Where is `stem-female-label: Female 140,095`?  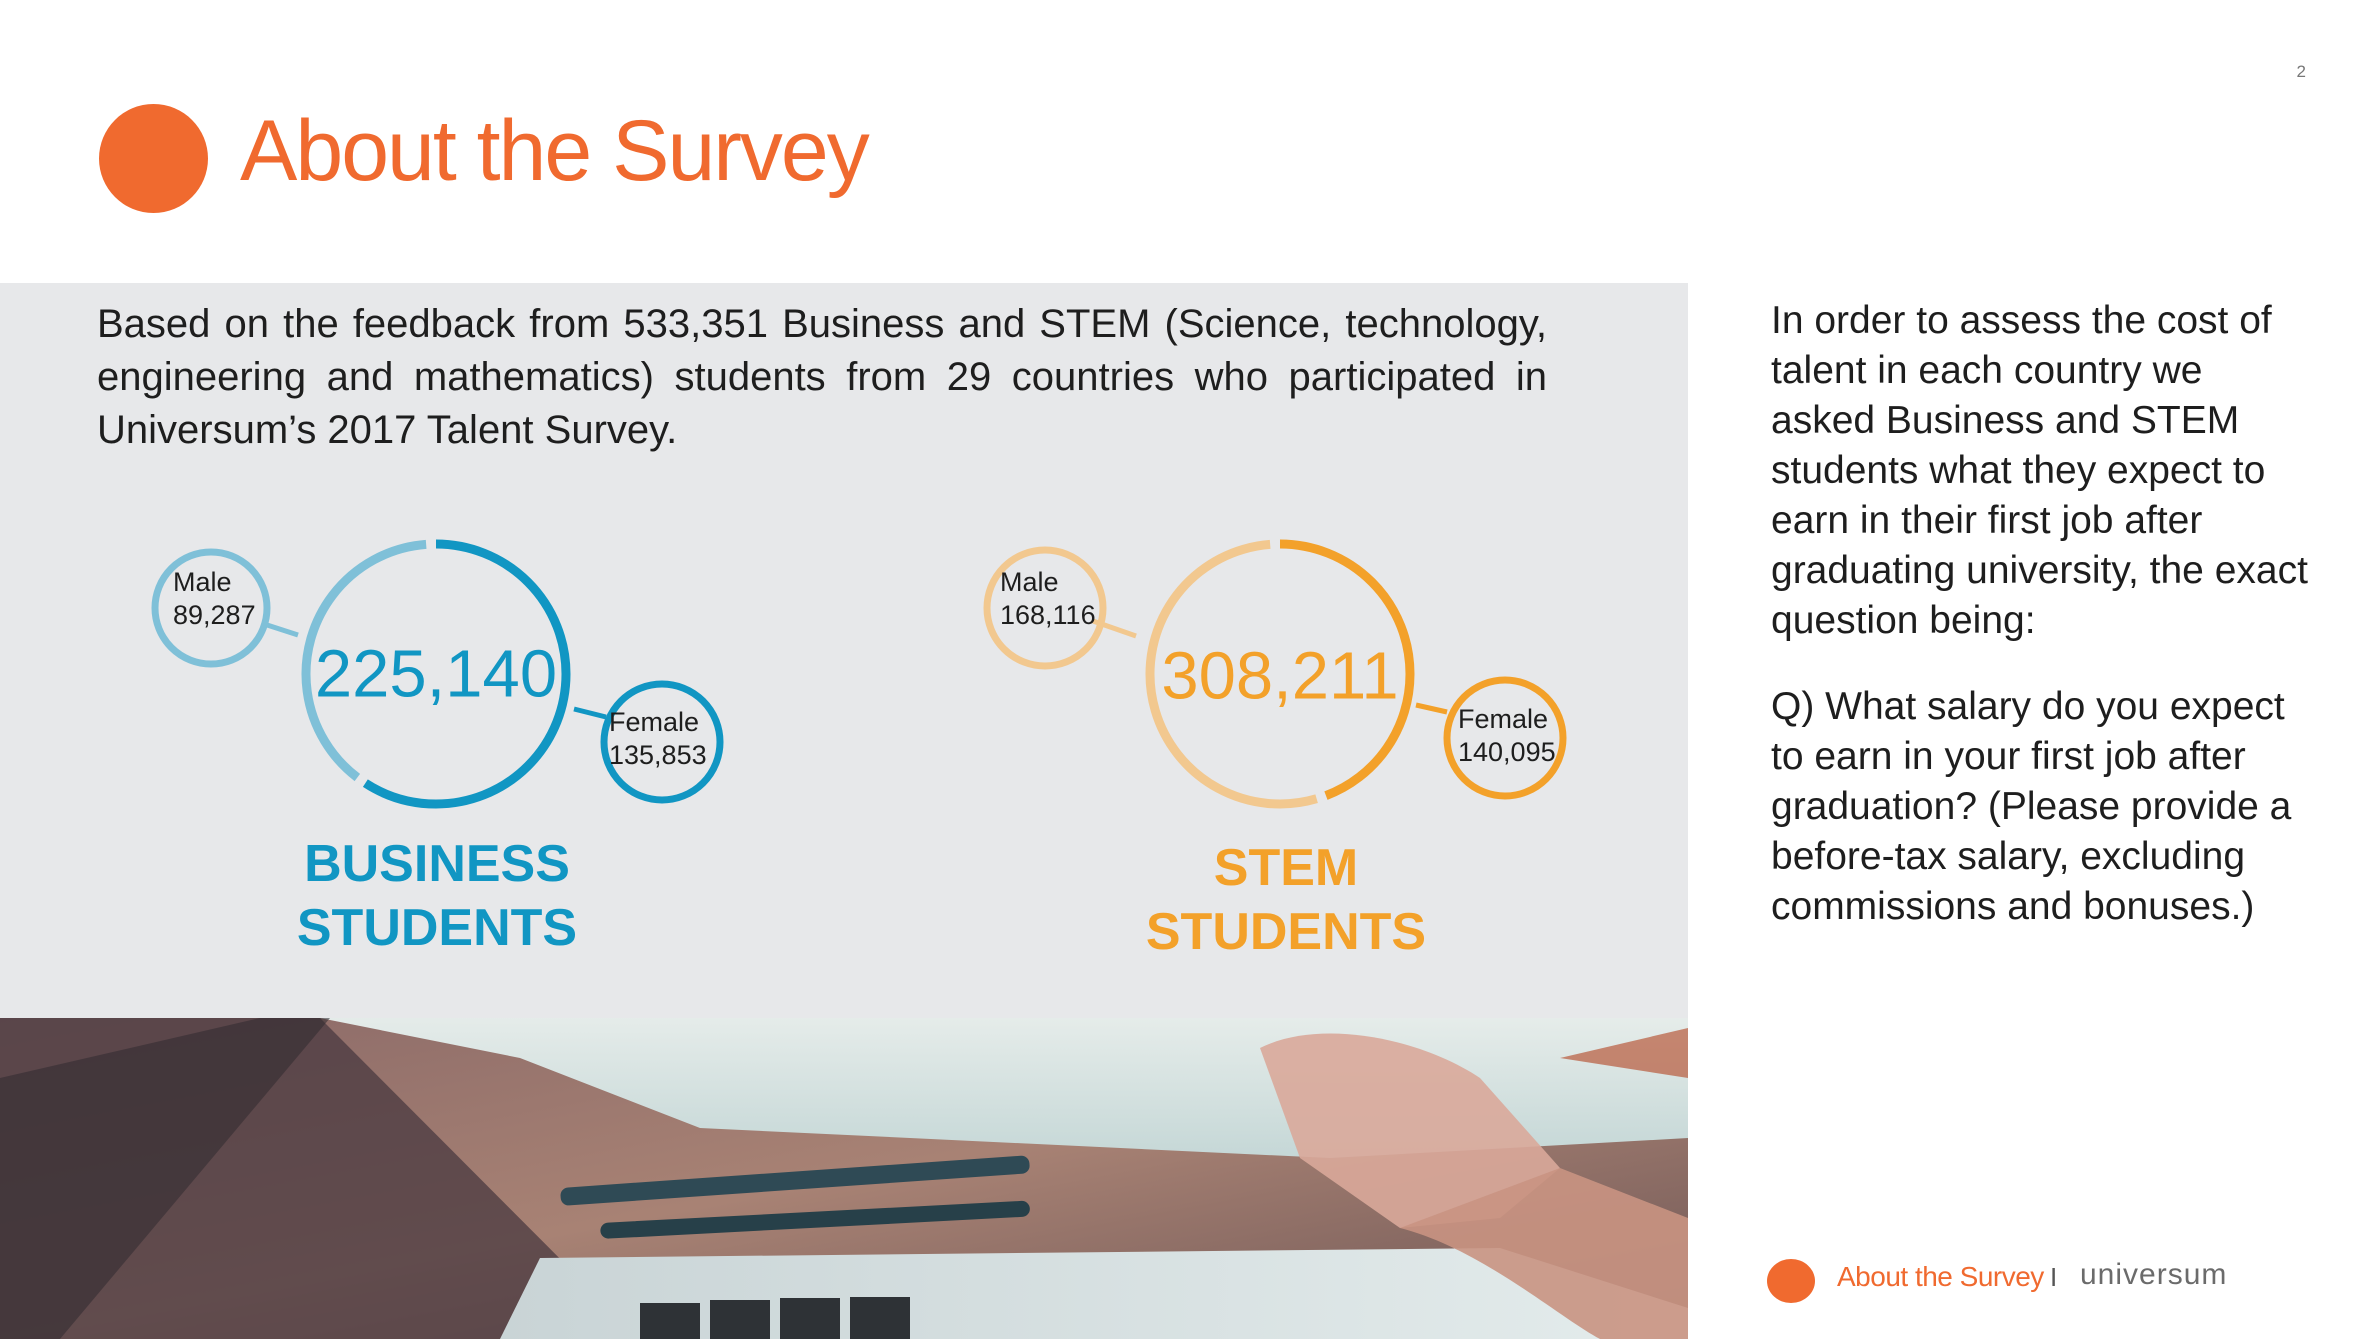
stem-female-label: Female 140,095 is located at coordinates (1507, 736).